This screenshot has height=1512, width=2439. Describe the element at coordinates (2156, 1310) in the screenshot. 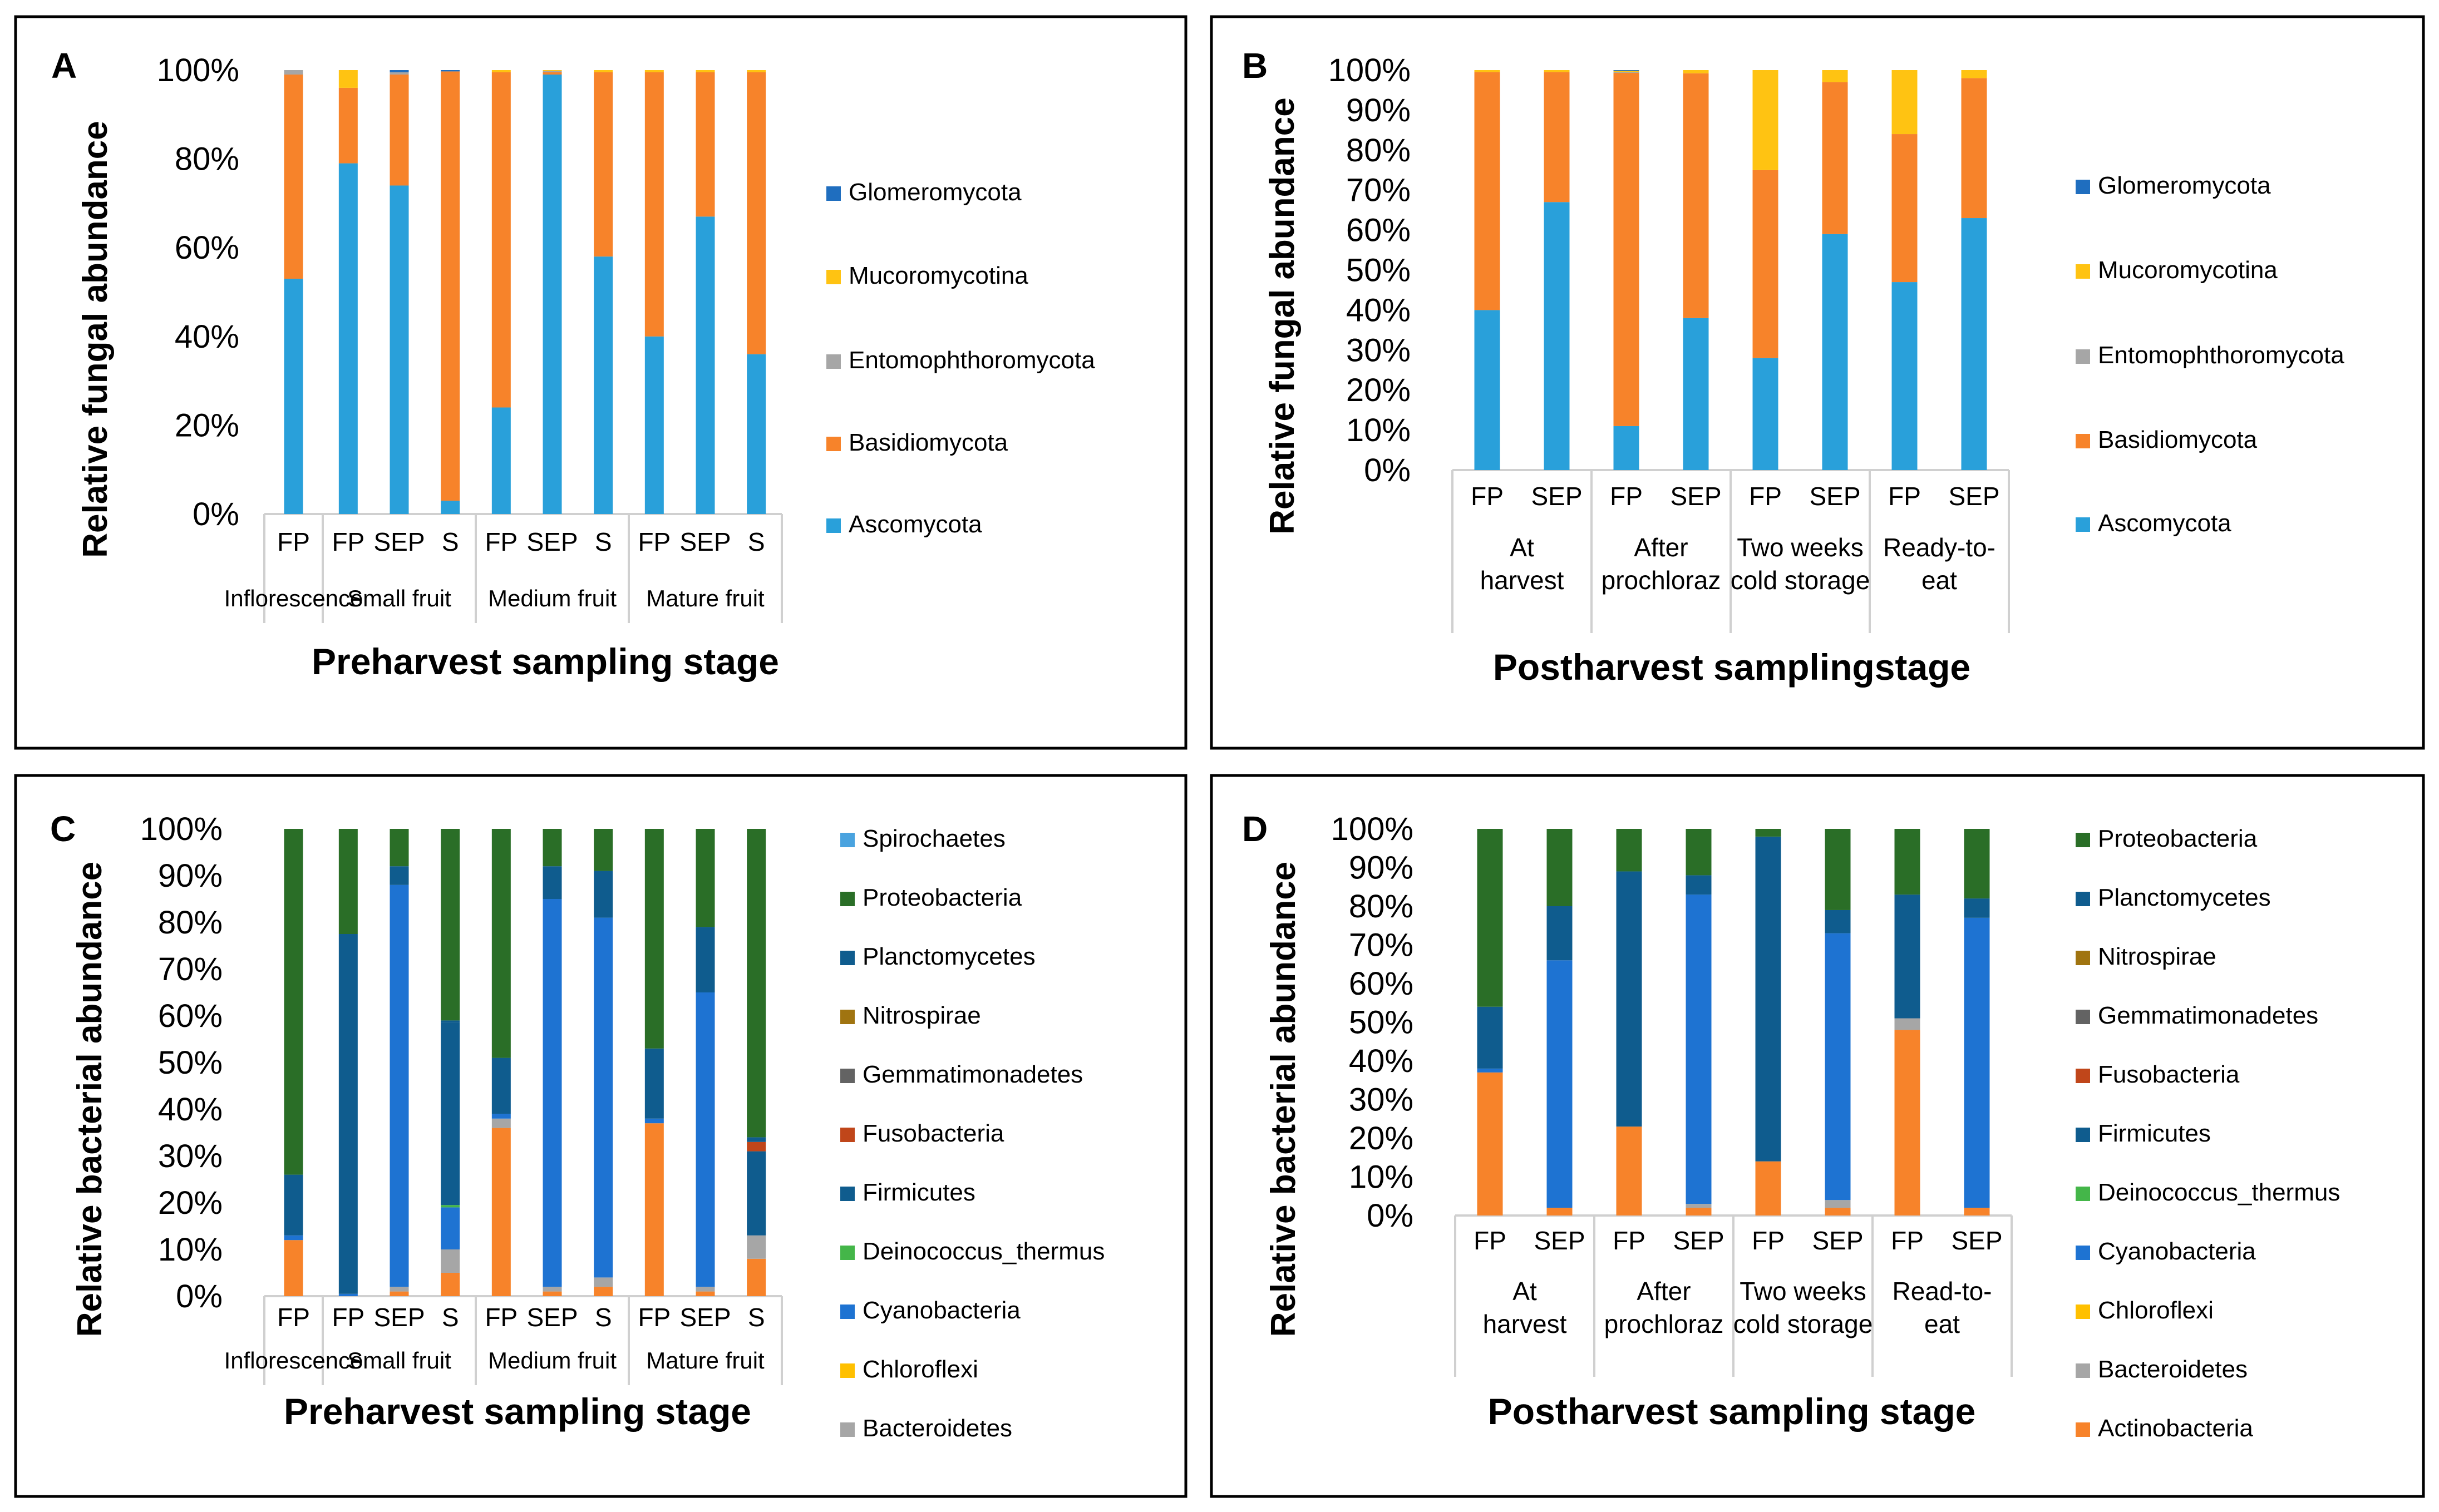

I see `panel-d-legend-label: Chloroflexi` at that location.